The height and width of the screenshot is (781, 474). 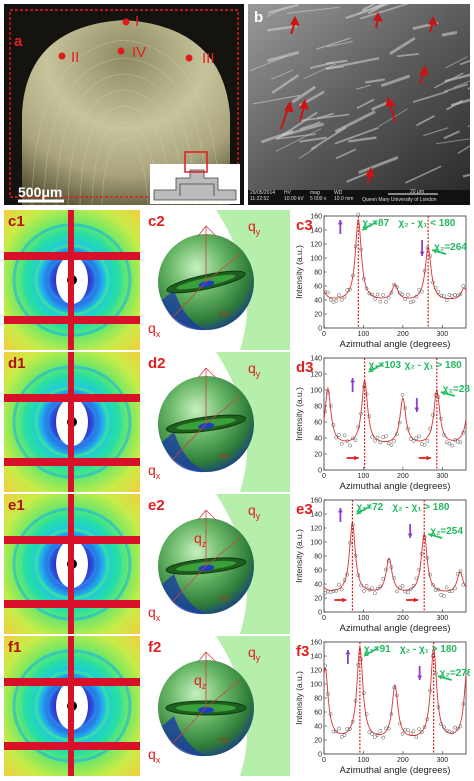 I want to click on sem-wd-label: WD, so click(x=338, y=193).